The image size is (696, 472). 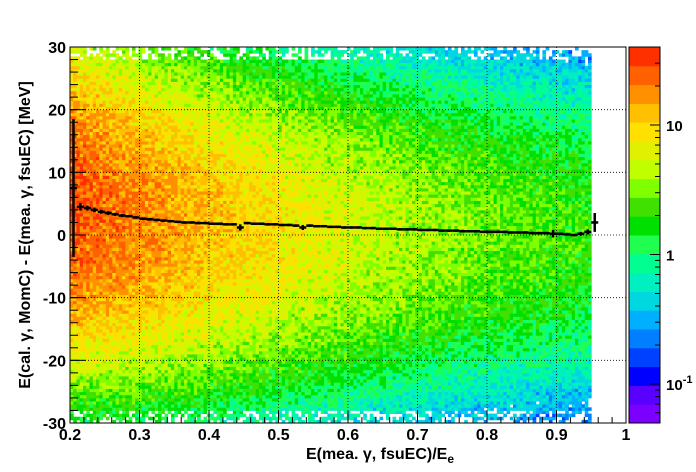 I want to click on color-scale-label: 1, so click(x=670, y=255).